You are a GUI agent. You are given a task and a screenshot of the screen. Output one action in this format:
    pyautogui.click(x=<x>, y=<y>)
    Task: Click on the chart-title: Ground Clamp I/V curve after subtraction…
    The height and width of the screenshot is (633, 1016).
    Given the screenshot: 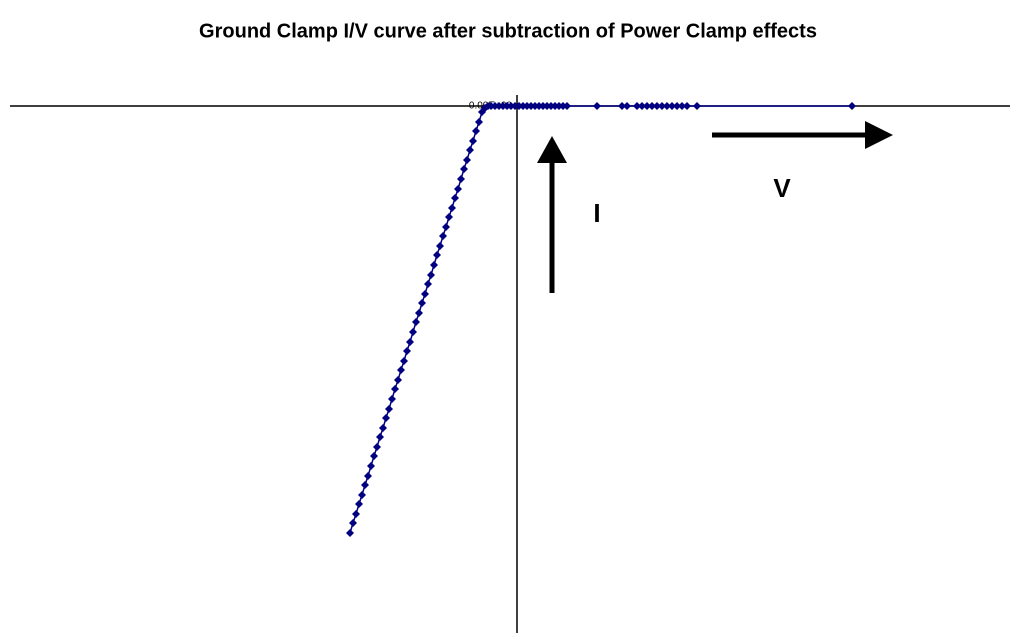 What is the action you would take?
    pyautogui.click(x=508, y=31)
    